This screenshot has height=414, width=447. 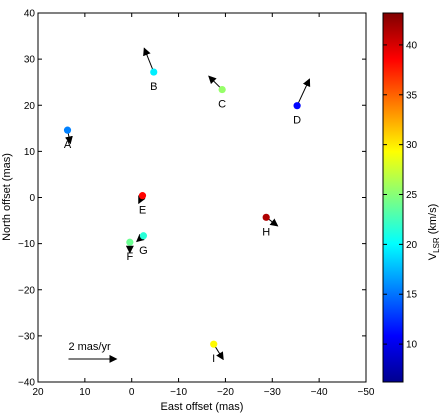 I want to click on x-tick-label: 20, so click(x=38, y=392).